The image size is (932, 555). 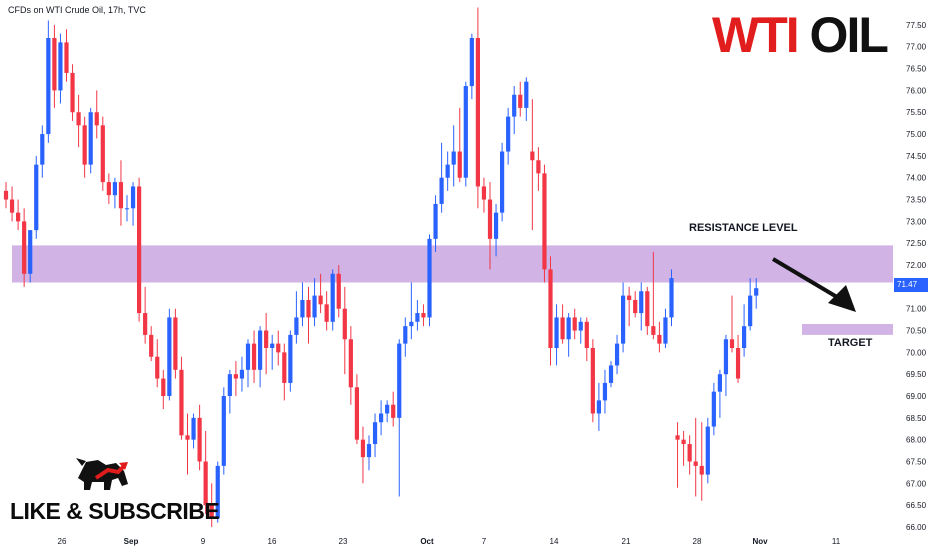 I want to click on x-tick-label: 16, so click(x=272, y=541).